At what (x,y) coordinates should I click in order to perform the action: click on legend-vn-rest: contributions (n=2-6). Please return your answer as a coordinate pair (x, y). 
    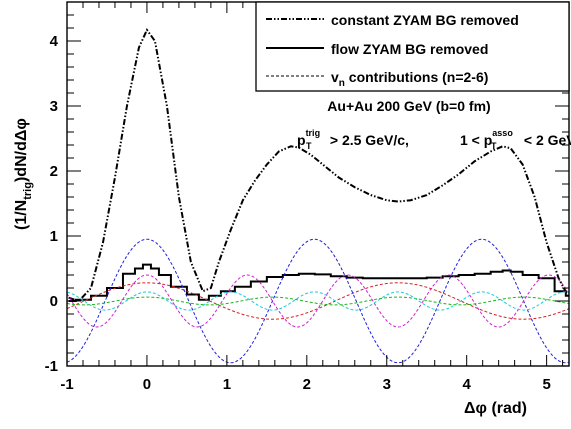
    Looking at the image, I should click on (417, 77).